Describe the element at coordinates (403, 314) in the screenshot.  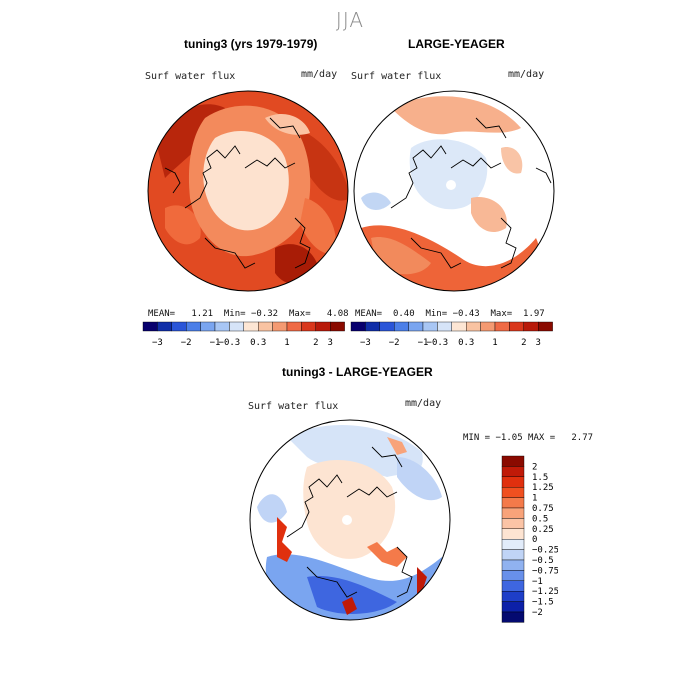
I see `panel-2-mean-value: 0.40` at that location.